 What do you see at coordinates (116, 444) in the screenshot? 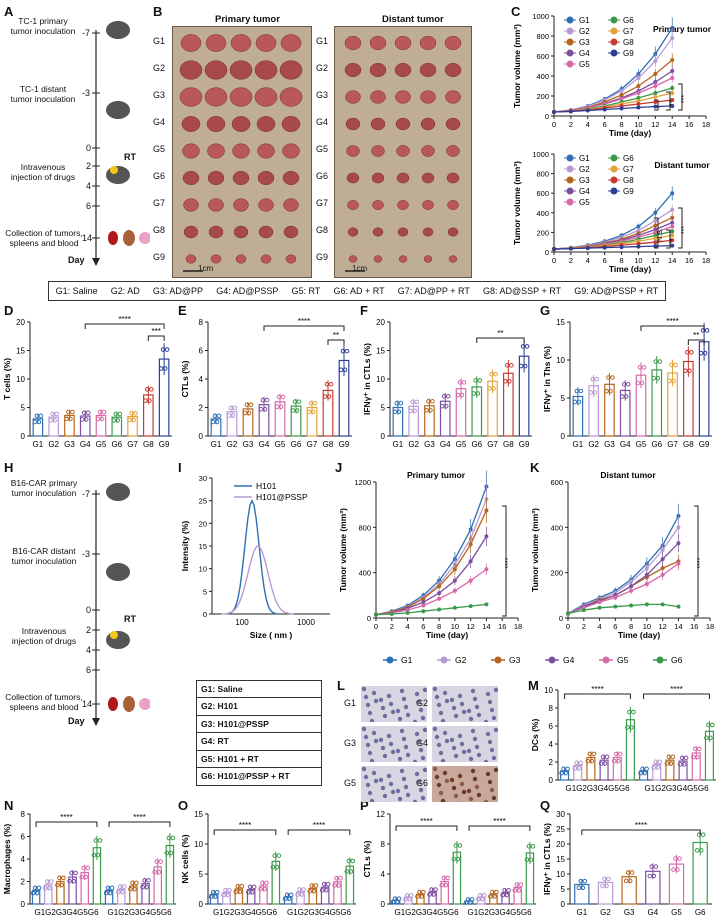
I see `x-tick-label: G6` at bounding box center [116, 444].